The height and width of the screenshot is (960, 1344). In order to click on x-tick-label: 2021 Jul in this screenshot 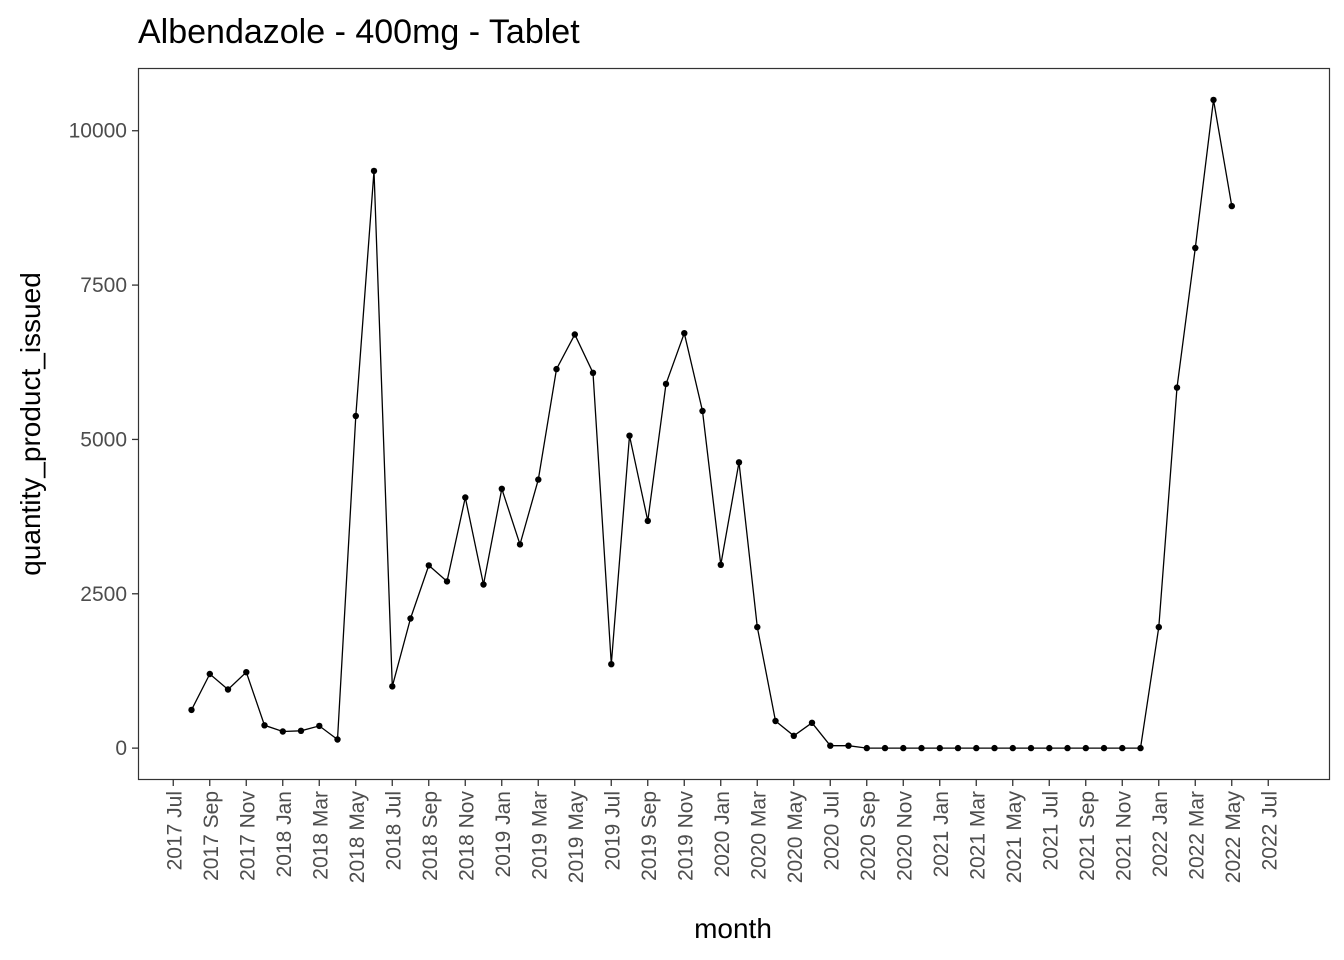, I will do `click(1050, 830)`.